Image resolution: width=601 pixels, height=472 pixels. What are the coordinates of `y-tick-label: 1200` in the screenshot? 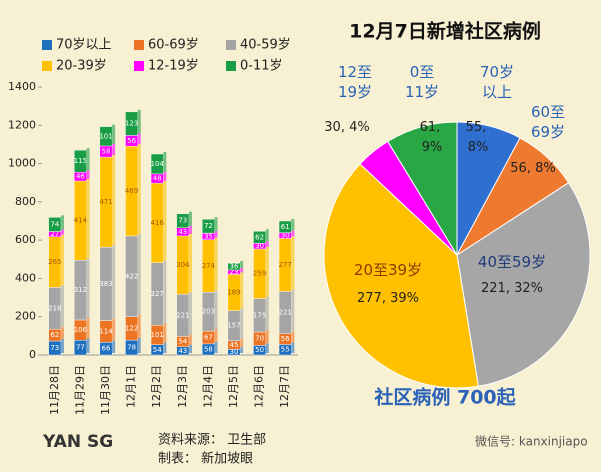 It's located at (22, 124).